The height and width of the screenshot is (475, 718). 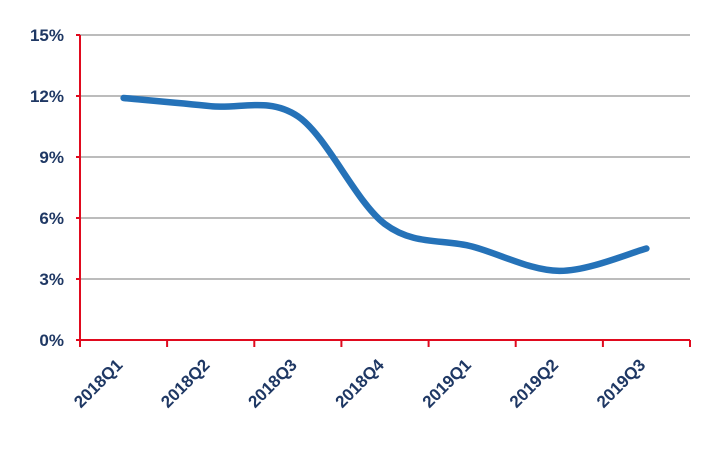 I want to click on y-tick-label: 15%, so click(x=47, y=35).